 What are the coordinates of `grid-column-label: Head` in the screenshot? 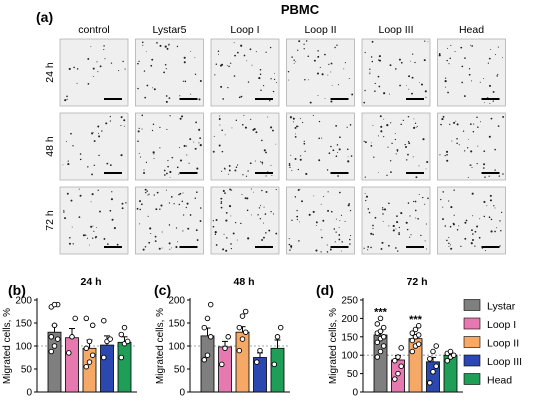 It's located at (471, 30).